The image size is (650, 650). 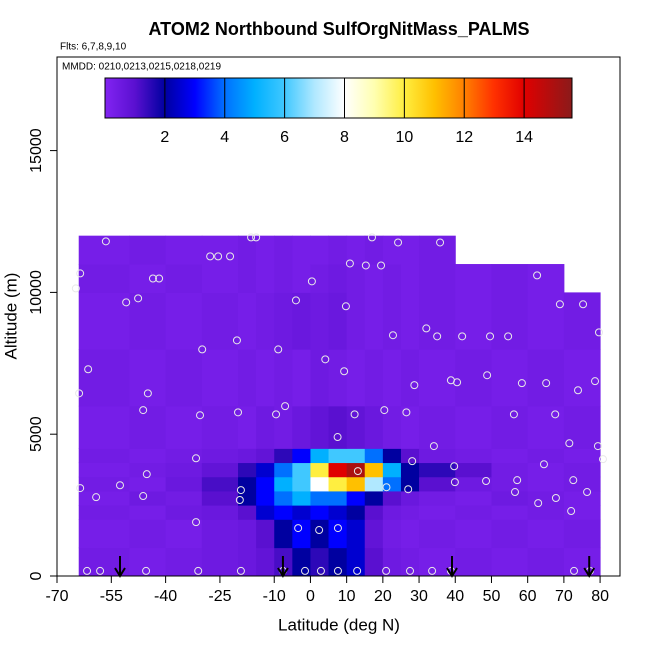 I want to click on colorbar-tick-label: 6, so click(x=284, y=137).